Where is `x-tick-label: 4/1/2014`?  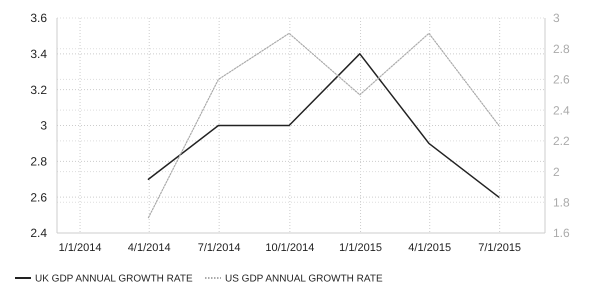 x-tick-label: 4/1/2014 is located at coordinates (149, 248).